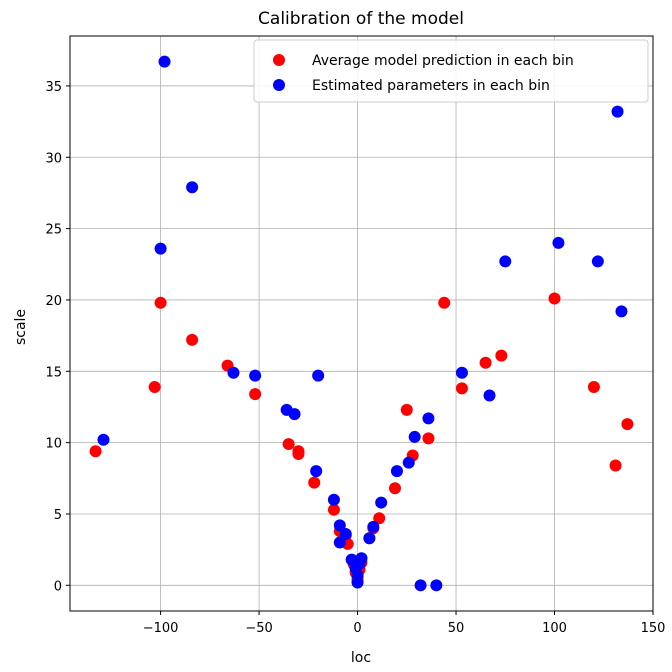 Image resolution: width=672 pixels, height=672 pixels. I want to click on y-tick-label: 25, so click(53, 230).